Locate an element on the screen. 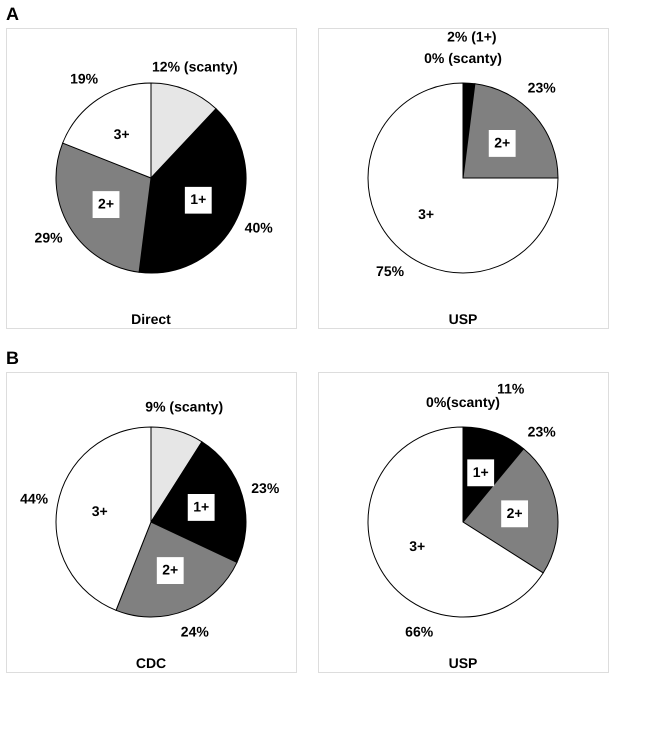  text: 0% (scanty) is located at coordinates (463, 58).